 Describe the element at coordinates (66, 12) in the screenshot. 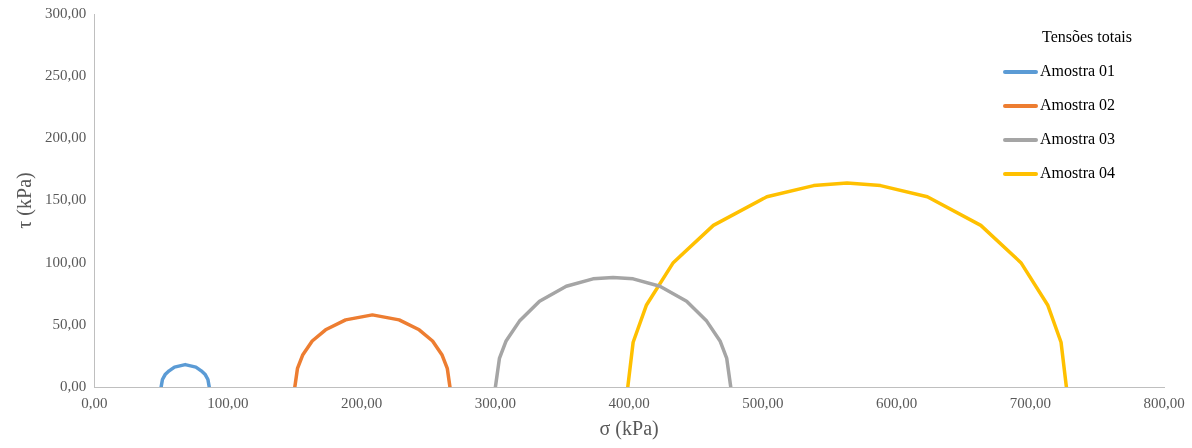

I see `y-tick-label: 300,00` at that location.